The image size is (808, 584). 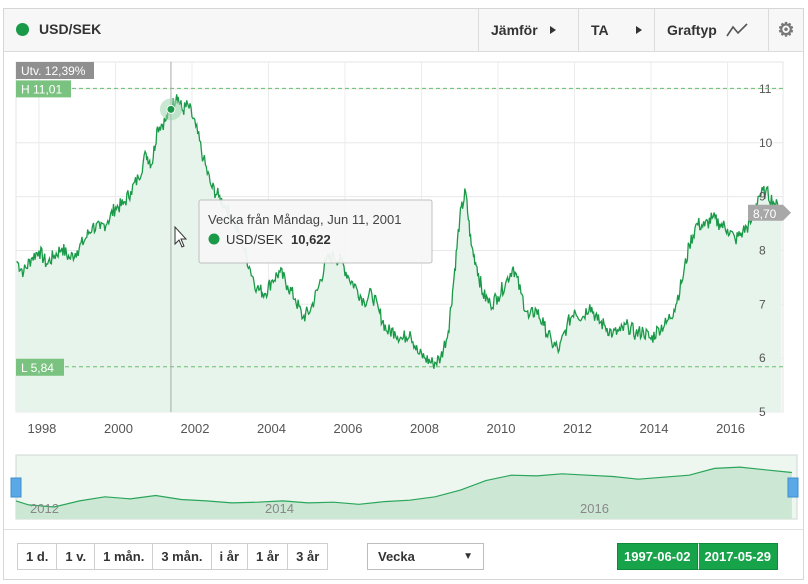 I want to click on x-tick-label: 2012, so click(x=577, y=428).